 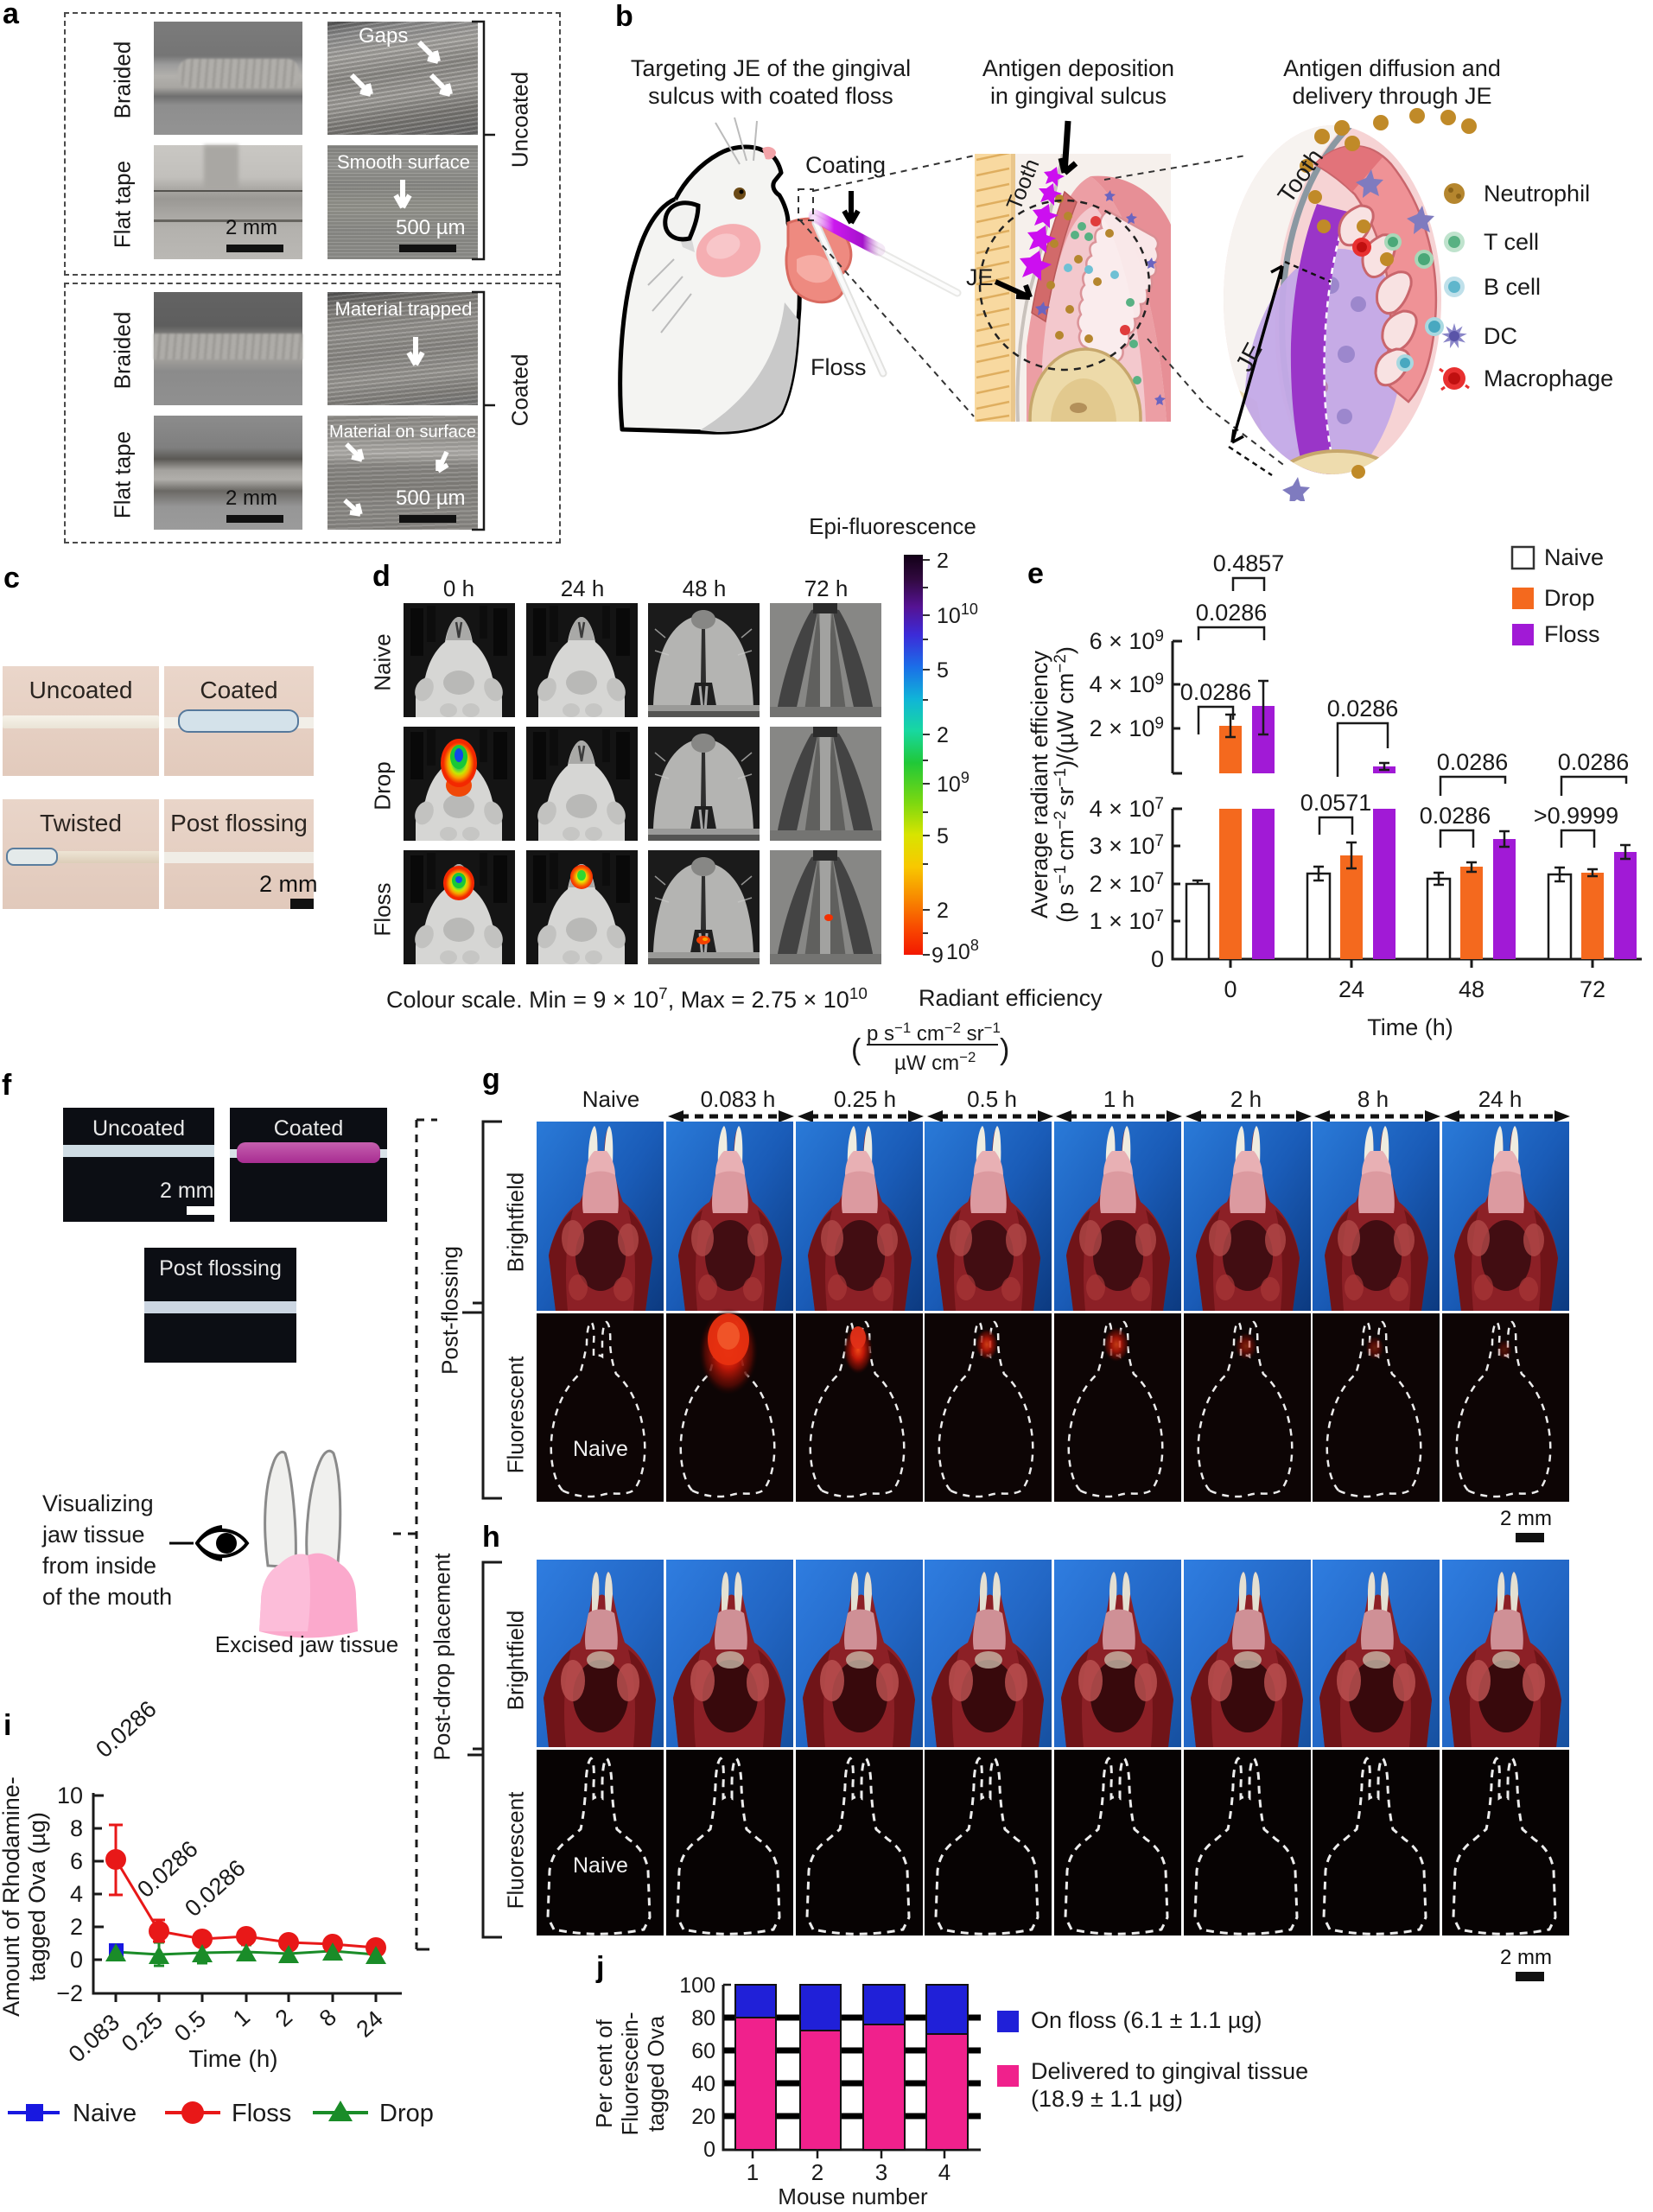 What do you see at coordinates (606, 2073) in the screenshot?
I see `svg-text: Per cent of` at bounding box center [606, 2073].